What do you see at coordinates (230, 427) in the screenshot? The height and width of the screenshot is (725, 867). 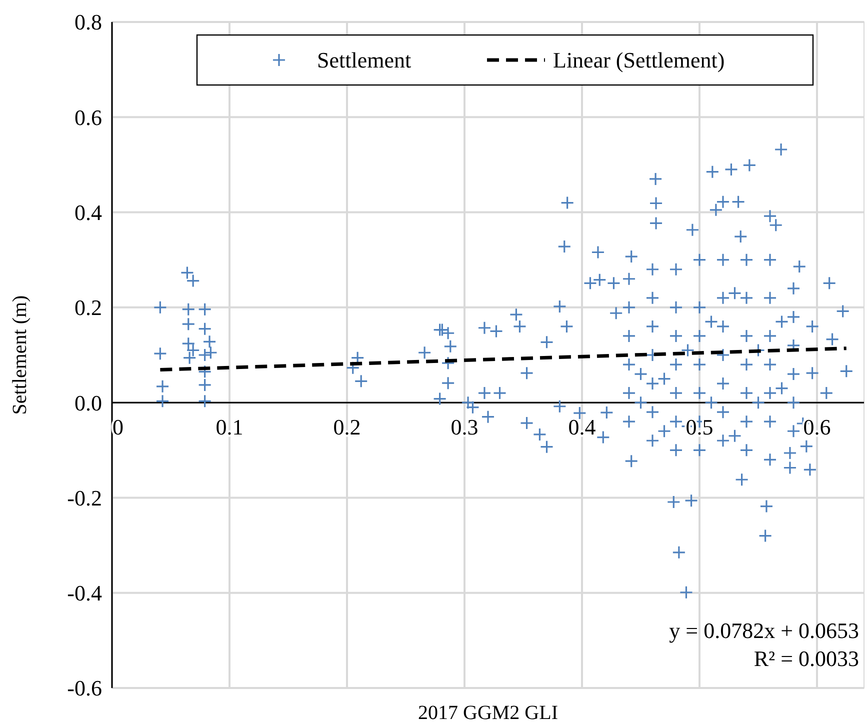 I see `x-tick-label: 0.1` at bounding box center [230, 427].